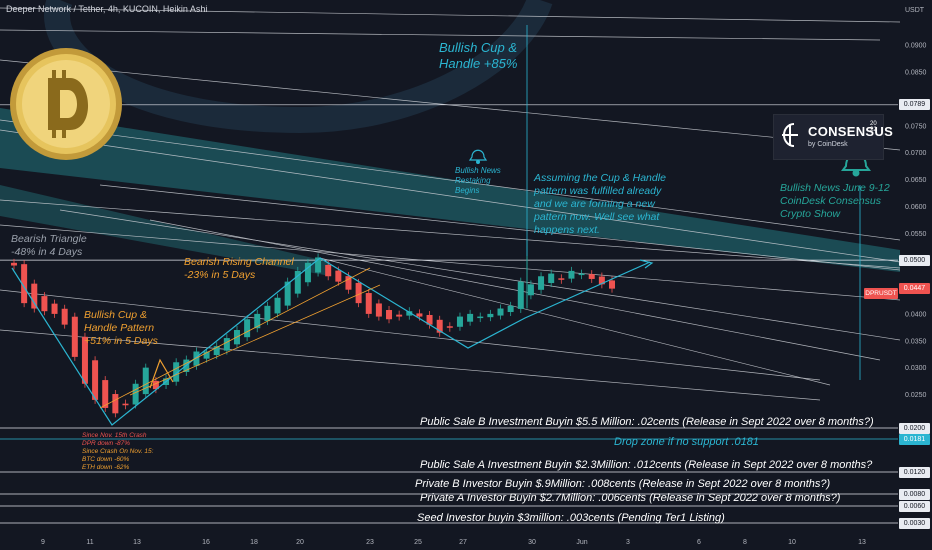  I want to click on x-tick-label: 18, so click(254, 542).